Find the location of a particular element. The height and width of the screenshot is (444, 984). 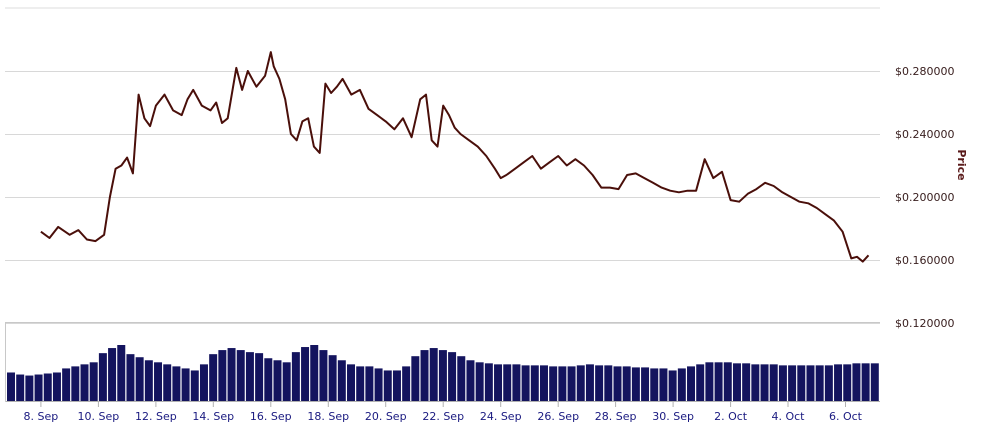

y-tick-label: $0.120000 is located at coordinates (925, 323).